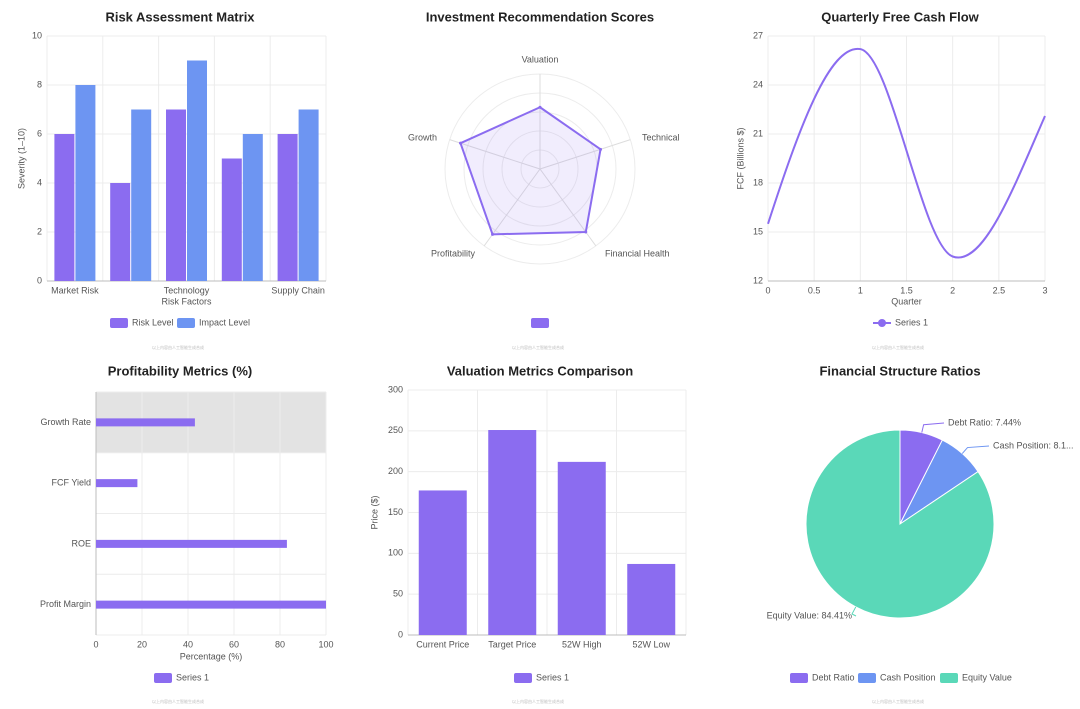 This screenshot has height=709, width=1080. Describe the element at coordinates (119, 323) in the screenshot. I see `risk-legend-risk-level-swatch` at that location.